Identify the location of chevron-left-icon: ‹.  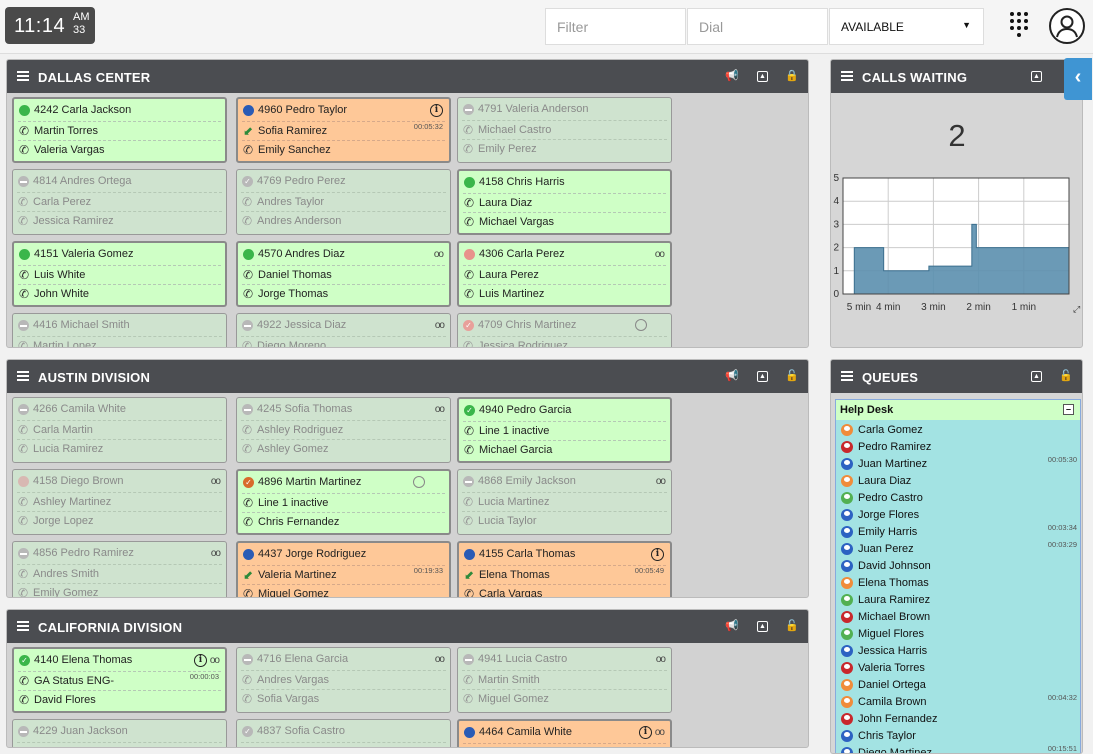
(1078, 79).